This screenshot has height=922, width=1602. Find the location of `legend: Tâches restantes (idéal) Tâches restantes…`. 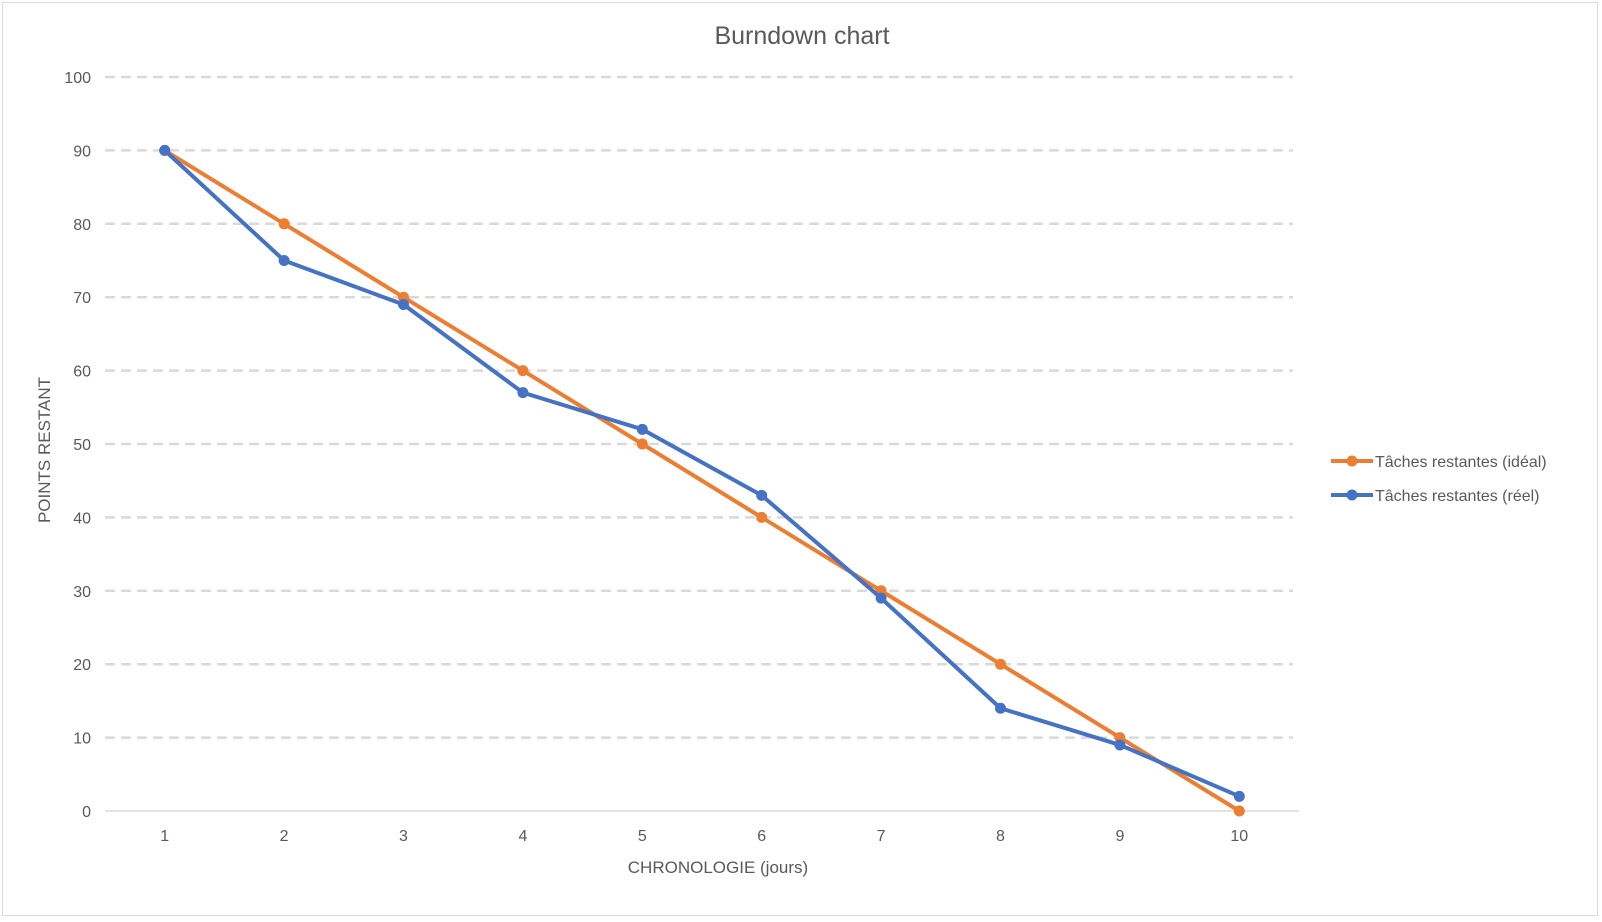

legend: Tâches restantes (idéal) Tâches restantes… is located at coordinates (1439, 479).